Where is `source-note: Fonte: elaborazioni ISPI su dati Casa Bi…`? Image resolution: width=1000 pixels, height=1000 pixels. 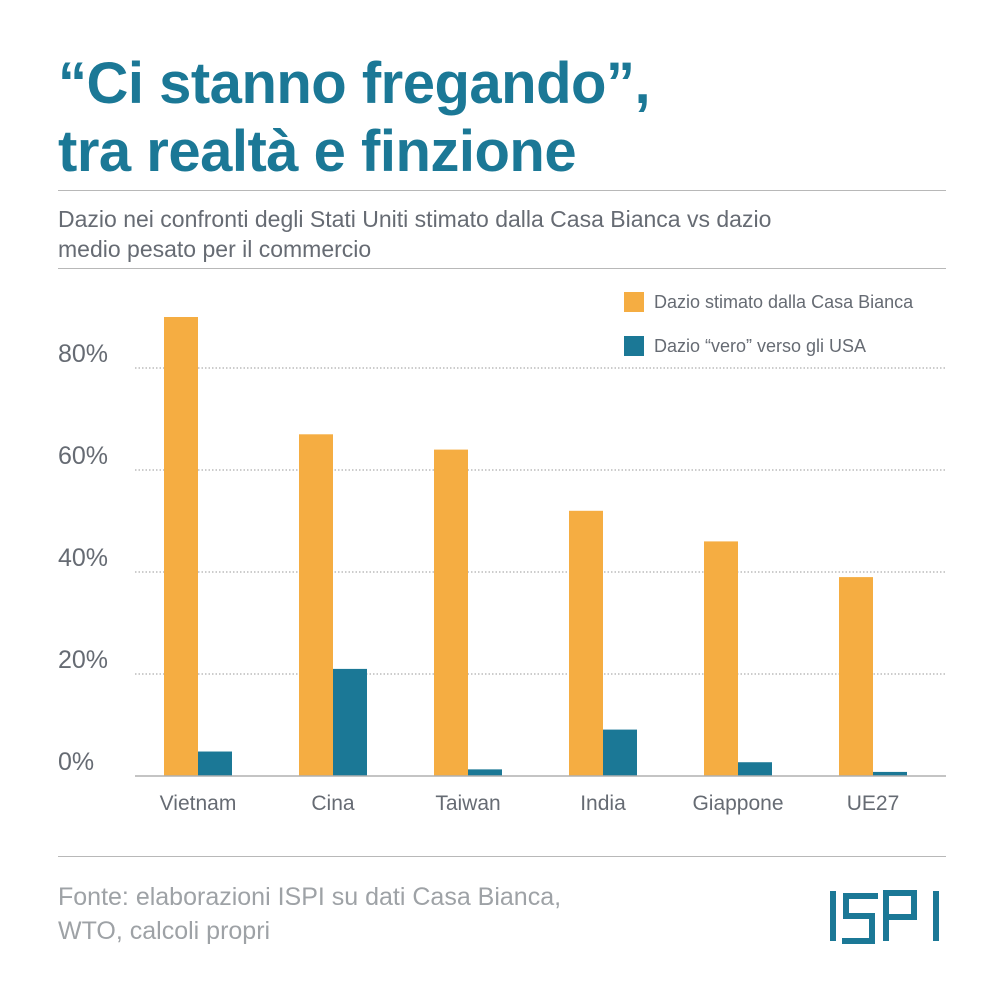
source-note: Fonte: elaborazioni ISPI su dati Casa Bi… is located at coordinates (309, 914).